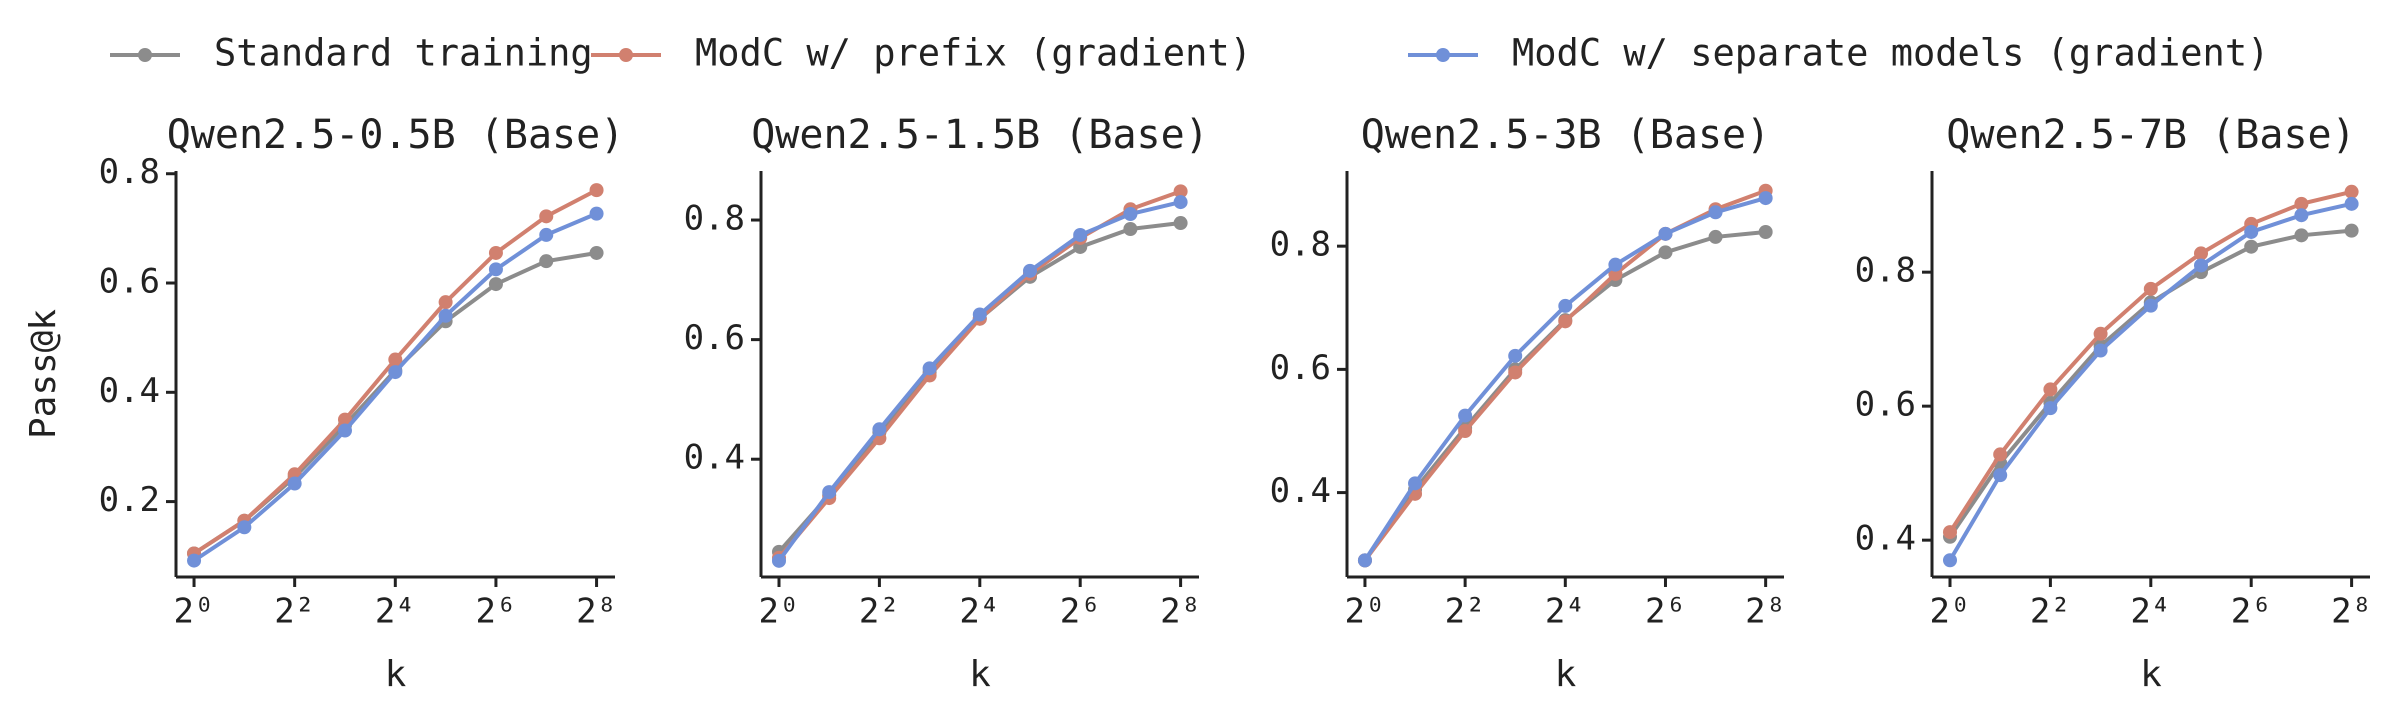 This screenshot has height=724, width=2400. I want to click on legend-label: ModC w/ separate models (gradient), so click(1890, 53).